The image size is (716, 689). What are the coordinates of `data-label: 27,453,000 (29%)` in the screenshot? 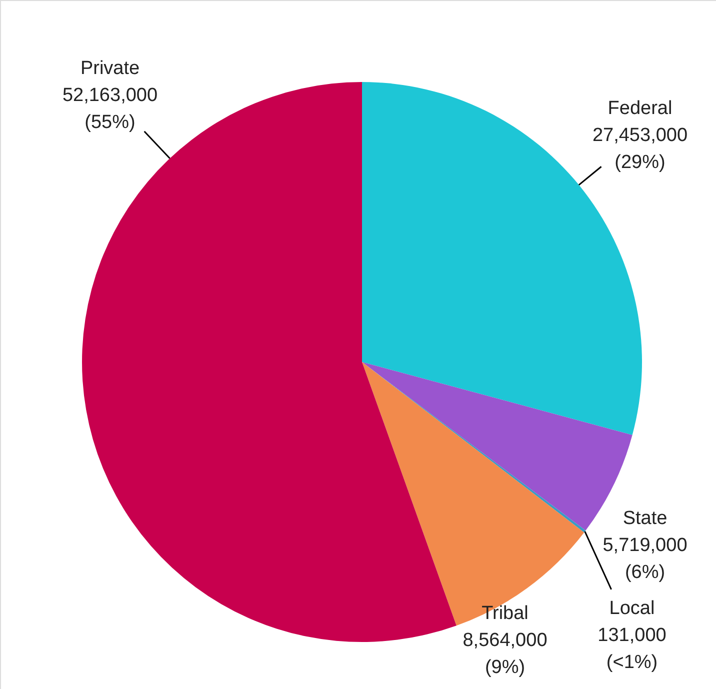 It's located at (640, 149).